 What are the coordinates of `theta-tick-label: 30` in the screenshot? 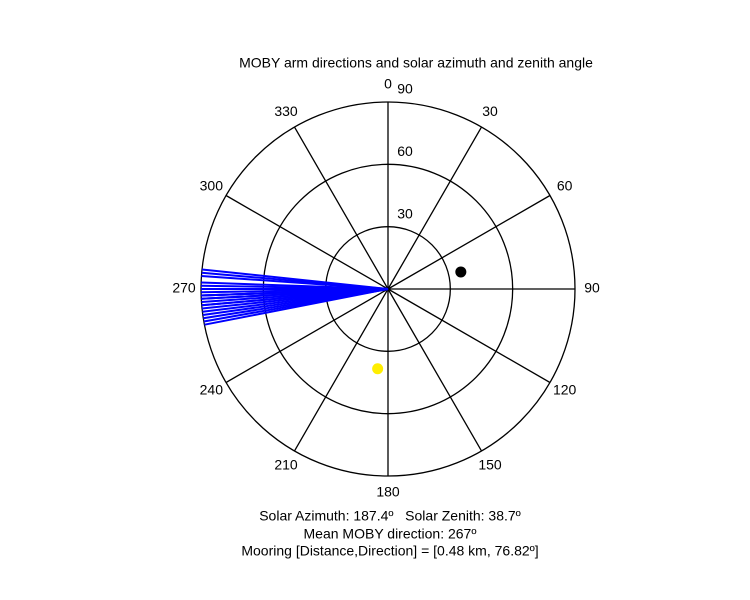 It's located at (490, 111).